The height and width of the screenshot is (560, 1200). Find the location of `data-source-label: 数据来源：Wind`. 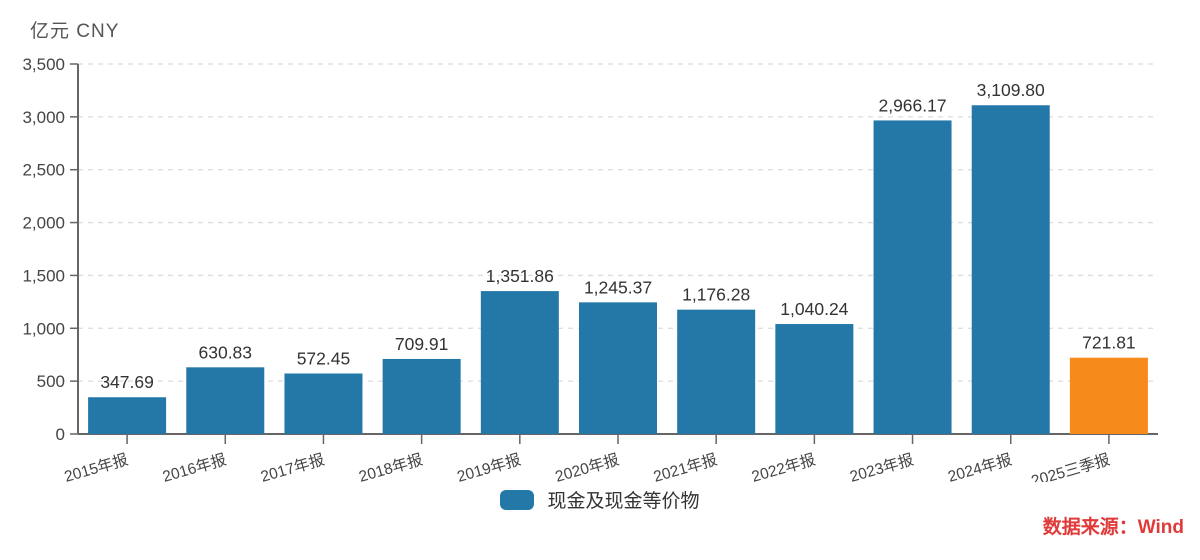

data-source-label: 数据来源：Wind is located at coordinates (1113, 527).